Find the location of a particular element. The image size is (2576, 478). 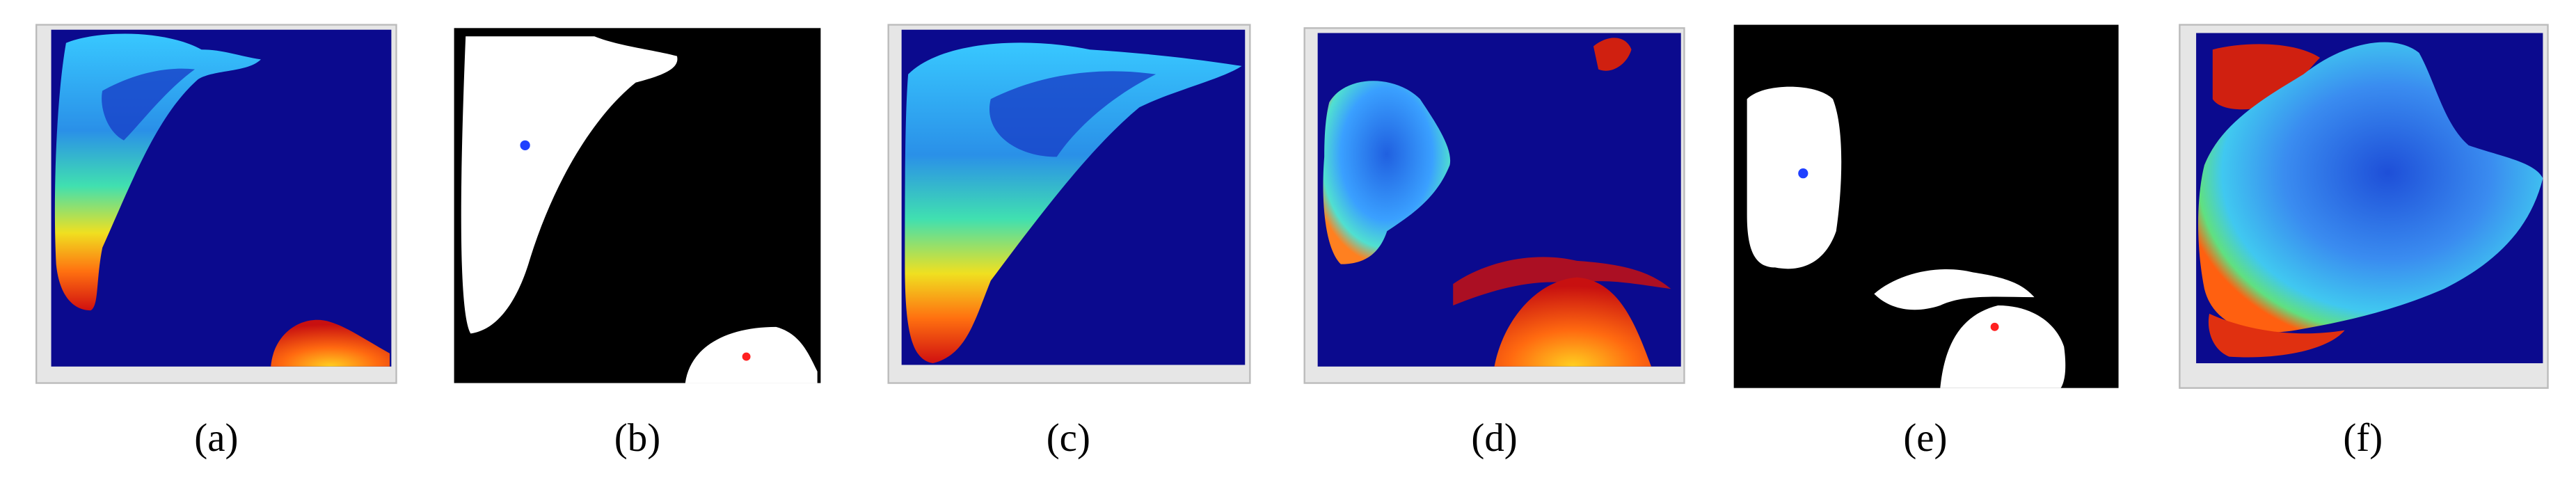

panel-e is located at coordinates (1926, 206).